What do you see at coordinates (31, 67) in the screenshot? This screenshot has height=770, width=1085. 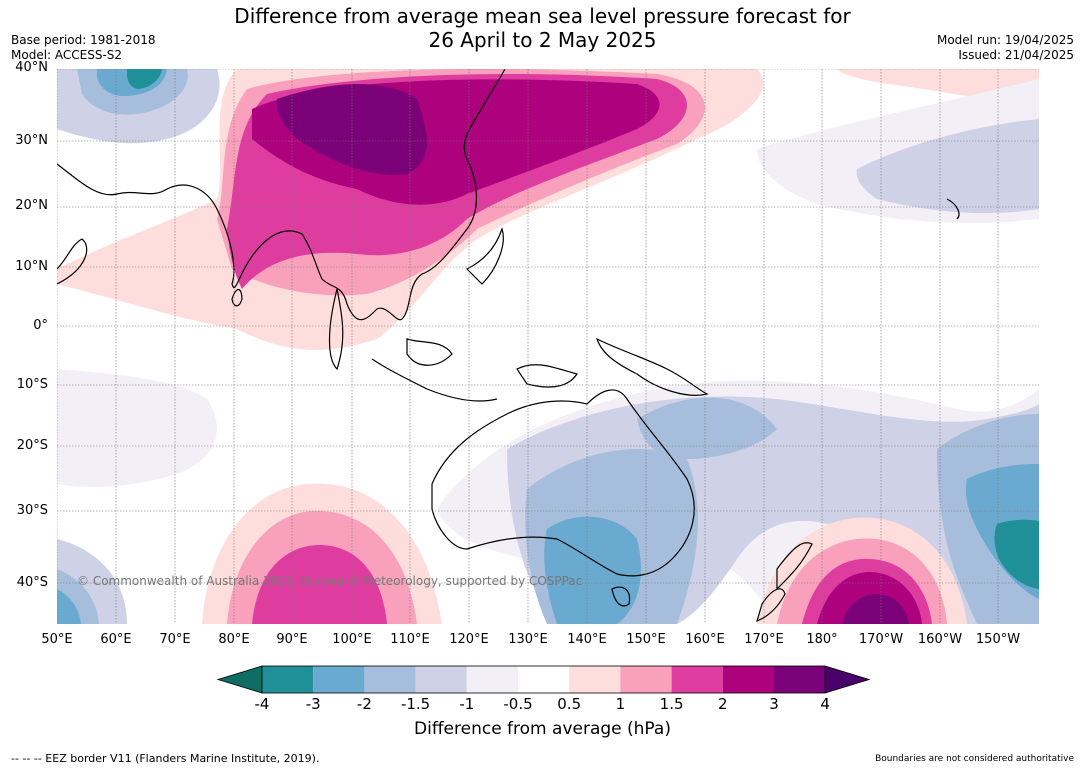 I see `lat-label: 40°N` at bounding box center [31, 67].